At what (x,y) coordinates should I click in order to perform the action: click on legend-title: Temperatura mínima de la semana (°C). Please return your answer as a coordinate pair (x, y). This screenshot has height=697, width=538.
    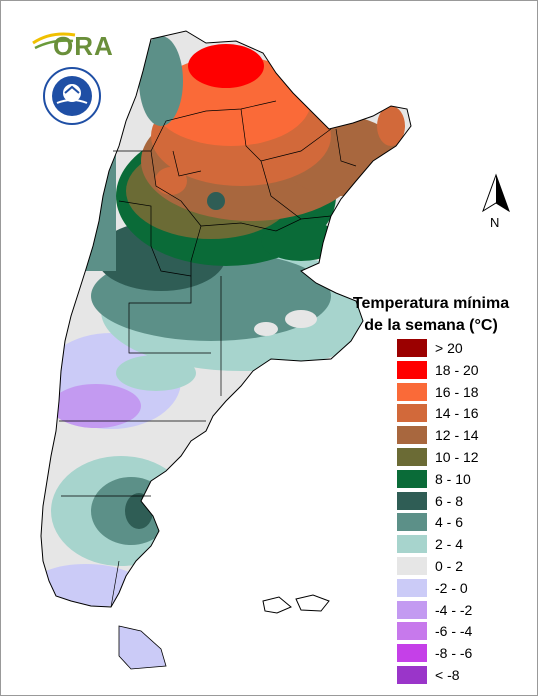
    Looking at the image, I should click on (431, 315).